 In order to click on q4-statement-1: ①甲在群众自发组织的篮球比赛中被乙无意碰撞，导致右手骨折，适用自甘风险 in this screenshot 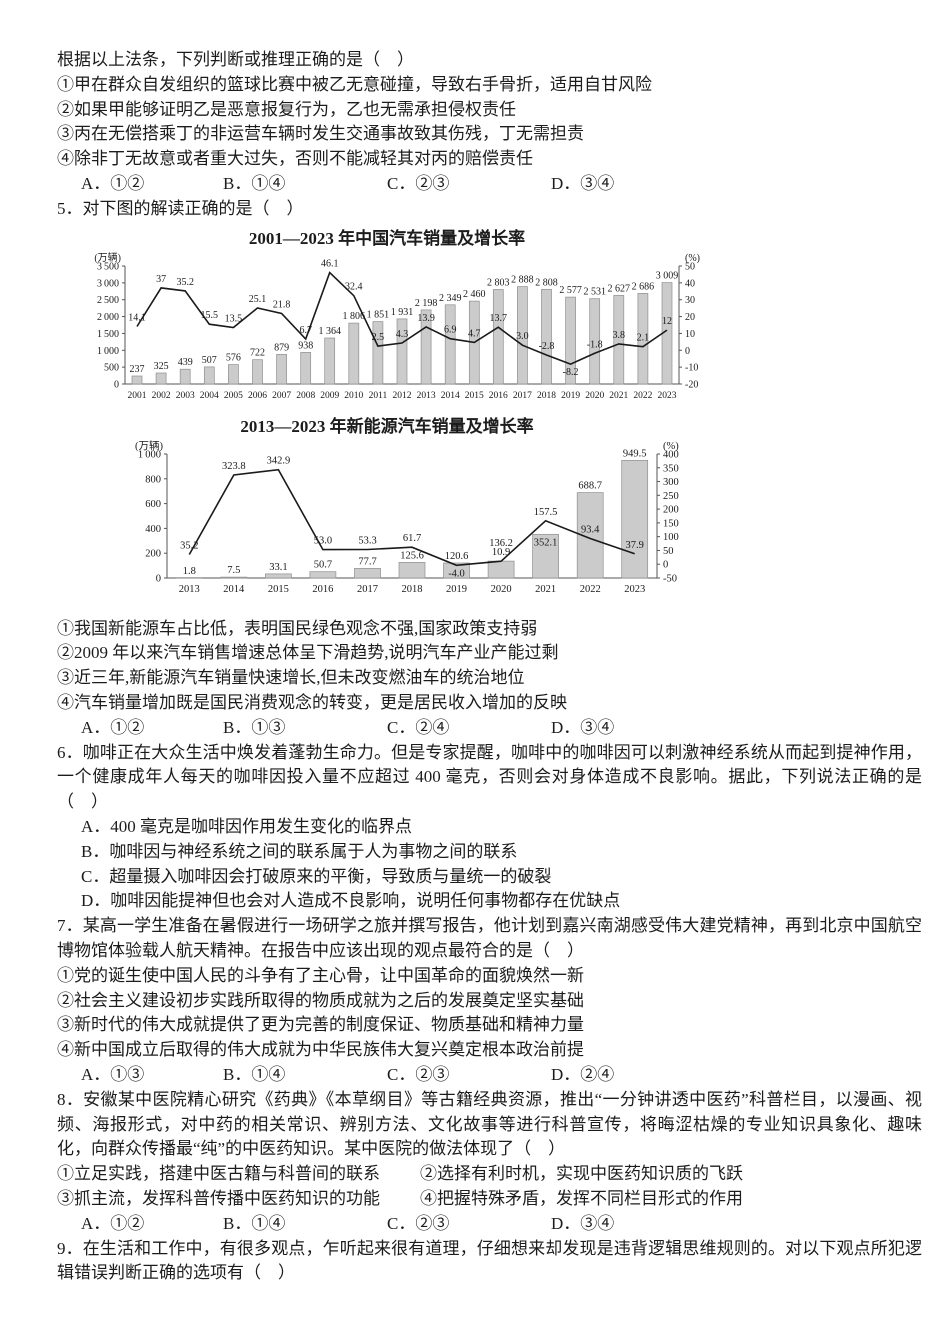, I will do `click(354, 84)`.